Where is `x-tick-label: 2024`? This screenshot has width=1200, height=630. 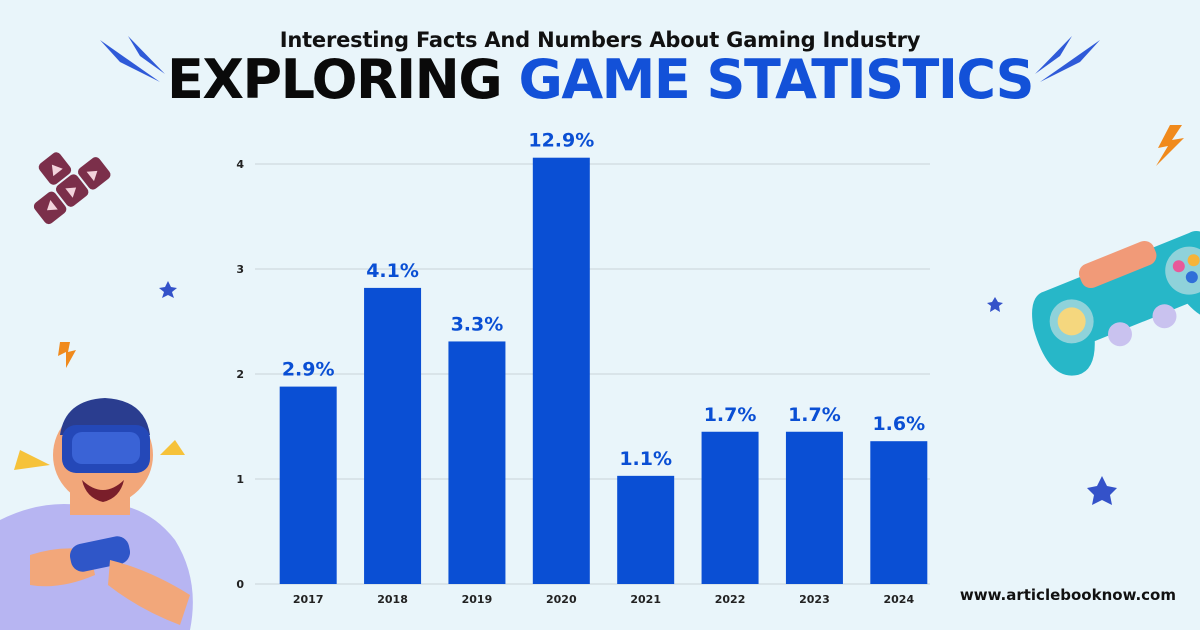
x-tick-label: 2024 is located at coordinates (899, 599).